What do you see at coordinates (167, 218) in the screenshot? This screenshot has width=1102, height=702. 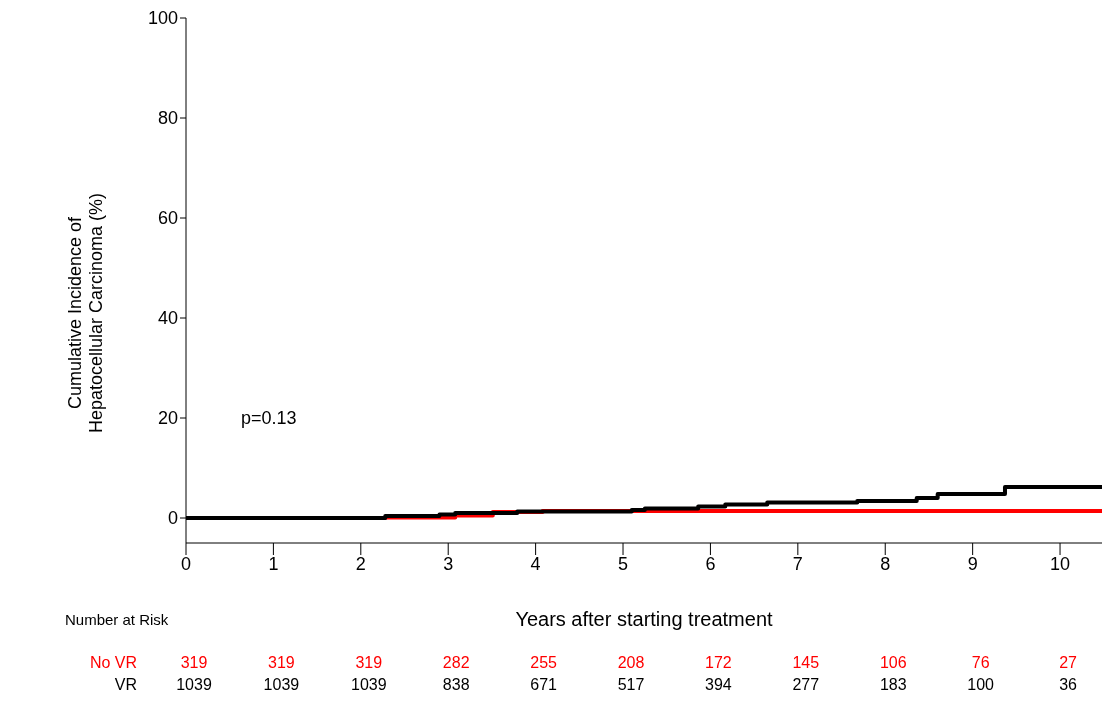 I see `y-tick-label: 60` at bounding box center [167, 218].